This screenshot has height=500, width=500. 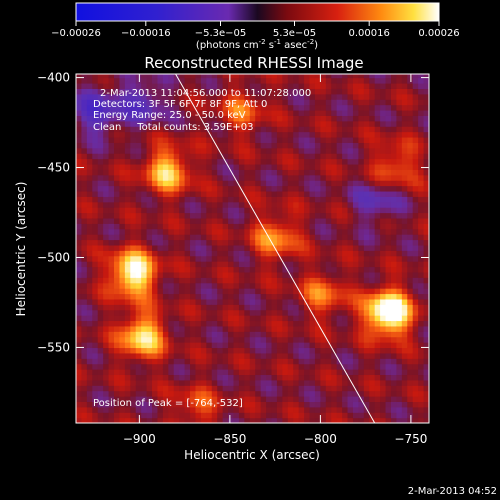 I want to click on annotation-peak: Position of Peak = [-764,-532], so click(x=168, y=403).